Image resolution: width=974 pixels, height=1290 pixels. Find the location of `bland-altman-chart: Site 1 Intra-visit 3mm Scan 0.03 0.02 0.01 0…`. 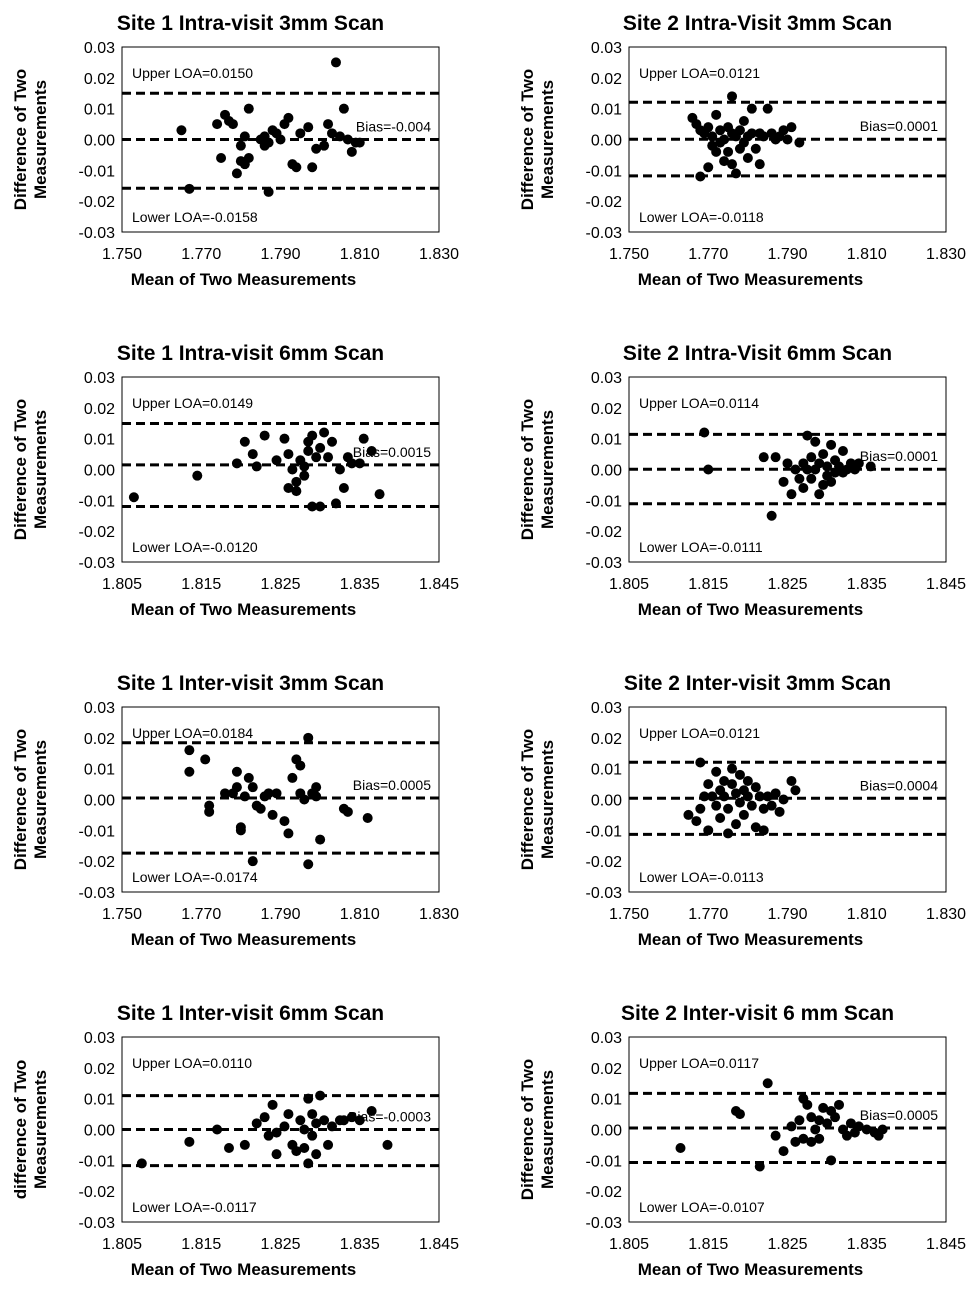

bland-altman-chart: Site 1 Intra-visit 3mm Scan 0.03 0.02 0.01 0… is located at coordinates (233, 150).